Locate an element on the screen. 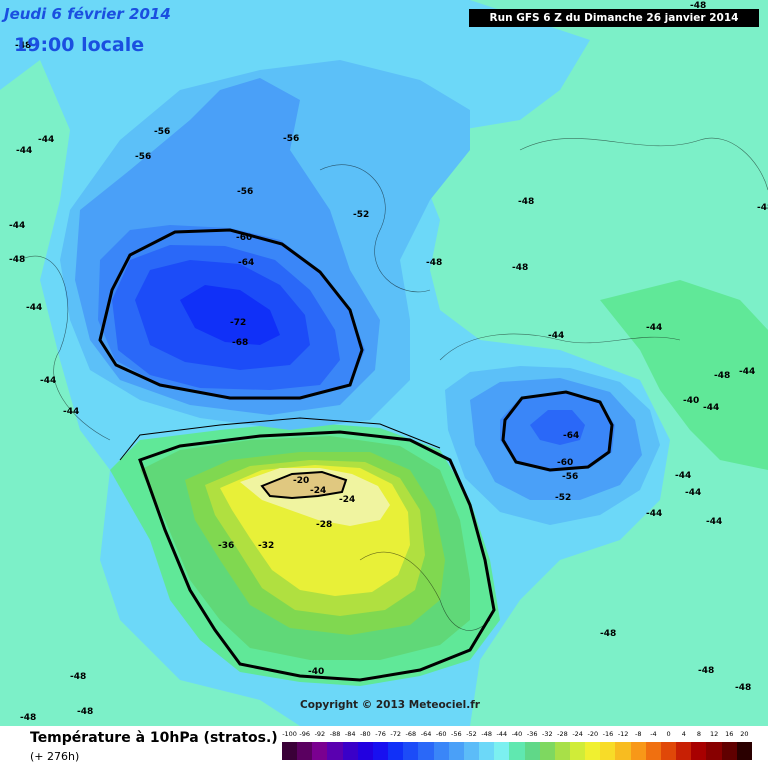 The image size is (768, 768). contour-minus60-west is located at coordinates (231, 314).